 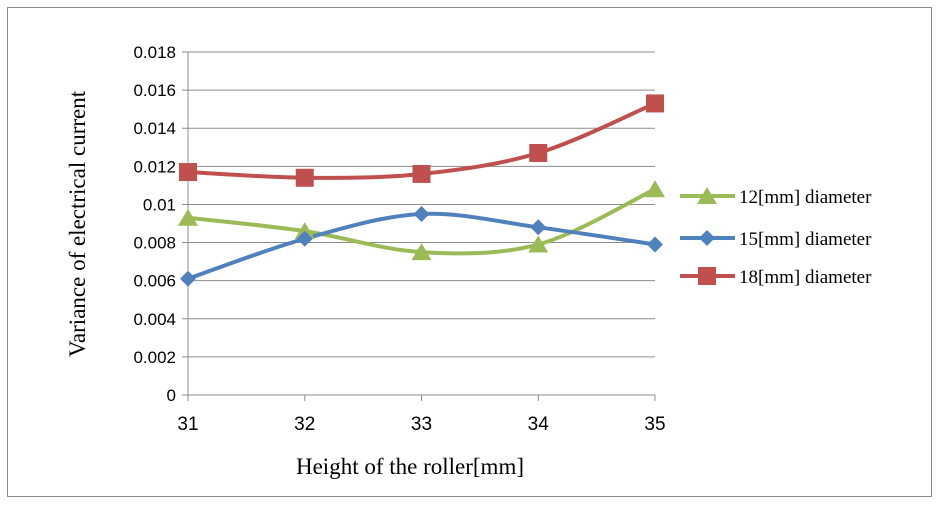 I want to click on y-tick-label: 0.008, so click(x=154, y=243).